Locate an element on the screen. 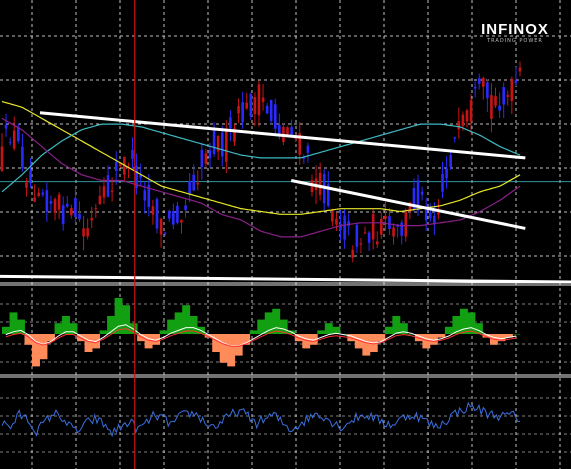 This screenshot has width=571, height=469. moving-average-cyan is located at coordinates (261, 158).